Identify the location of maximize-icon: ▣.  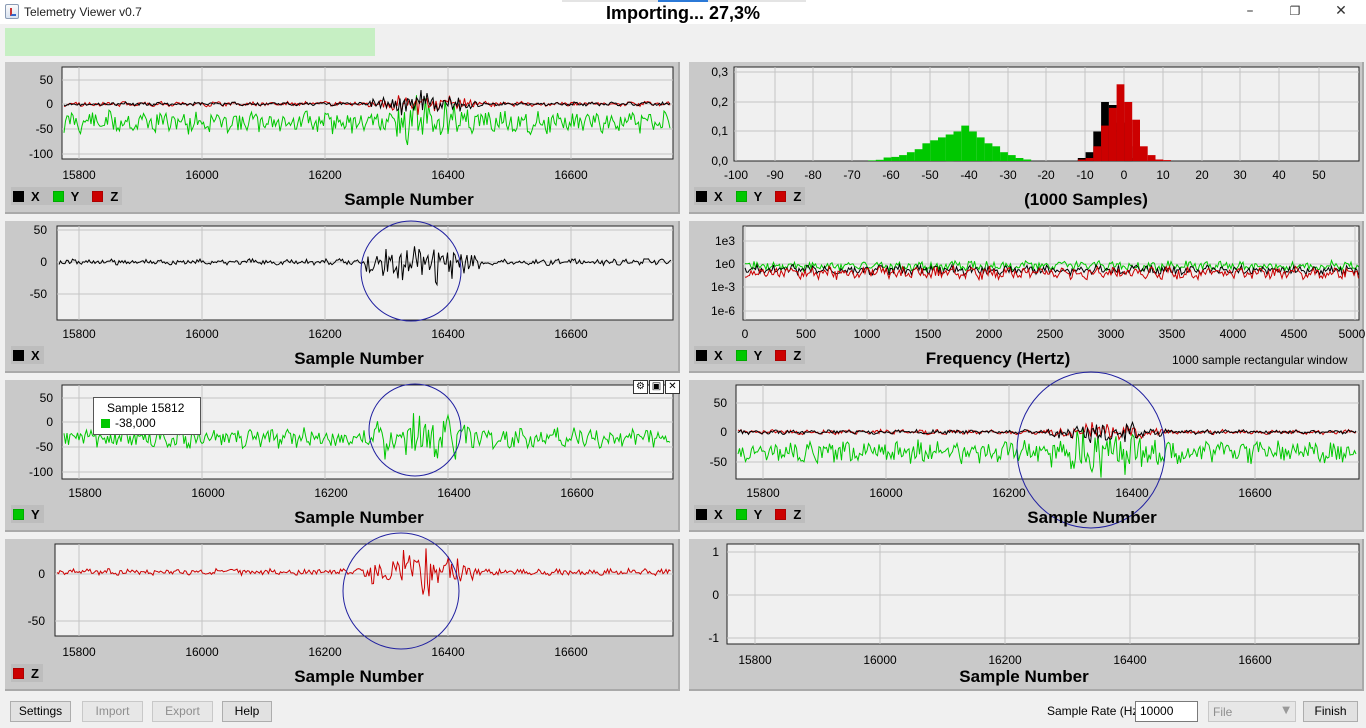
(656, 387).